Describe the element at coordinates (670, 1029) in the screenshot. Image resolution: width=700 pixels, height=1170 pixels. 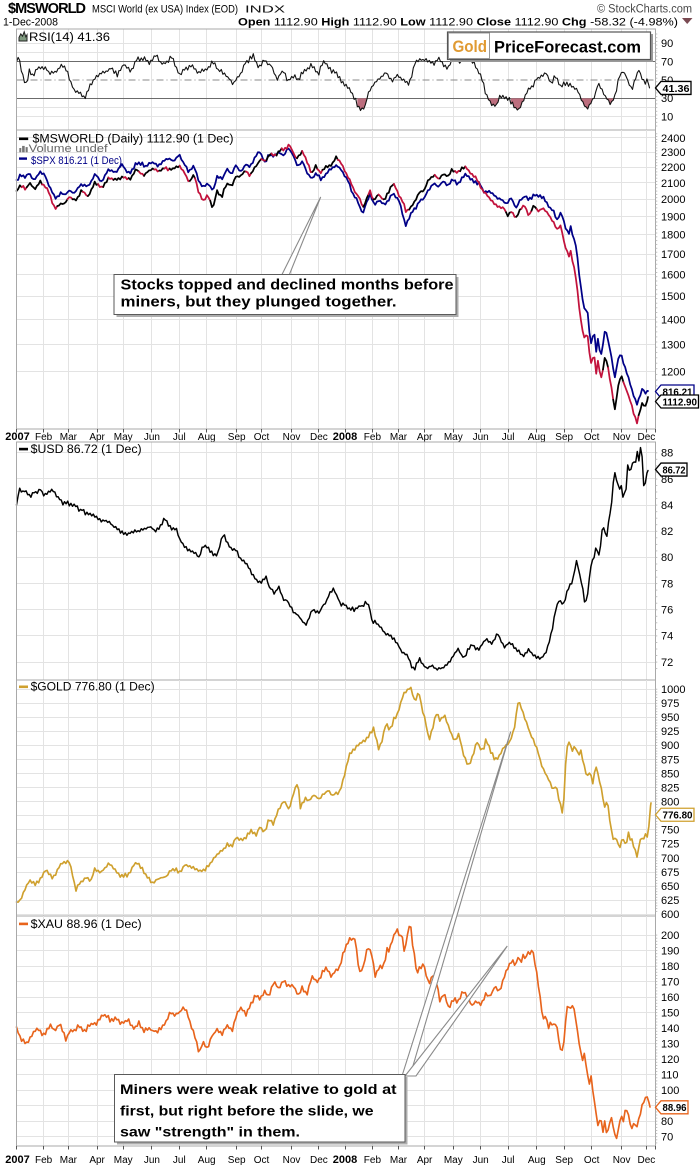
I see `svg-text: 140` at that location.